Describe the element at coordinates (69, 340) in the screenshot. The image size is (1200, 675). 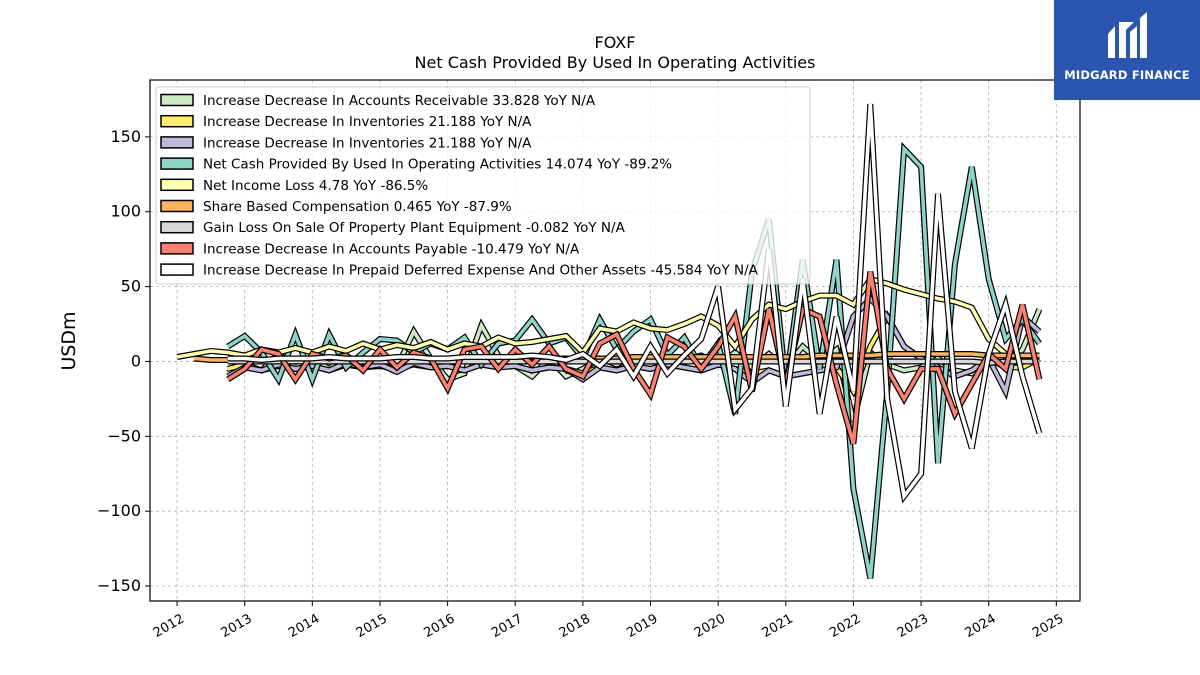
I see `y-axis-label: USDm` at that location.